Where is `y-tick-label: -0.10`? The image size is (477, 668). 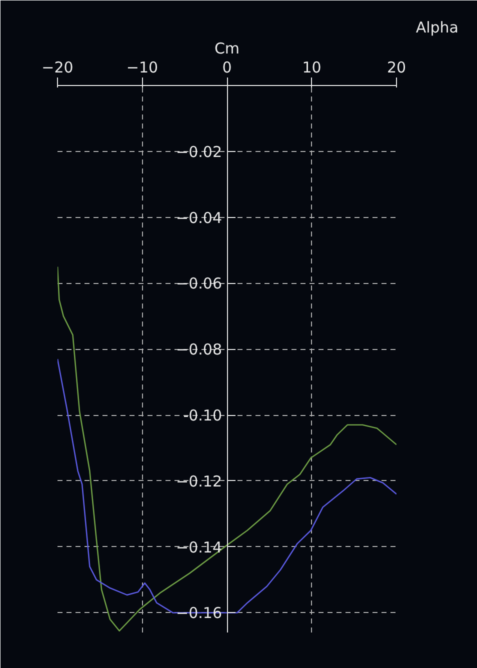 y-tick-label: -0.10 is located at coordinates (202, 415).